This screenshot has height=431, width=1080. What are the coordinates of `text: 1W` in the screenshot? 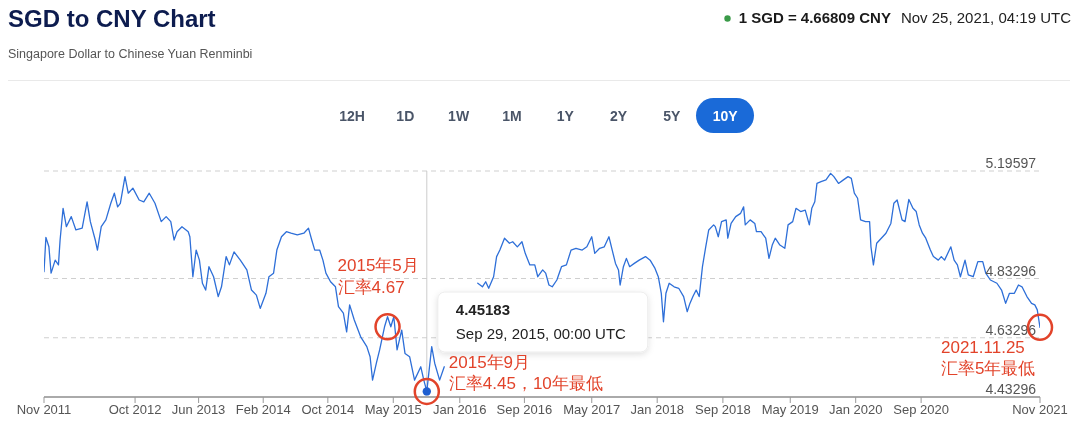 It's located at (459, 115).